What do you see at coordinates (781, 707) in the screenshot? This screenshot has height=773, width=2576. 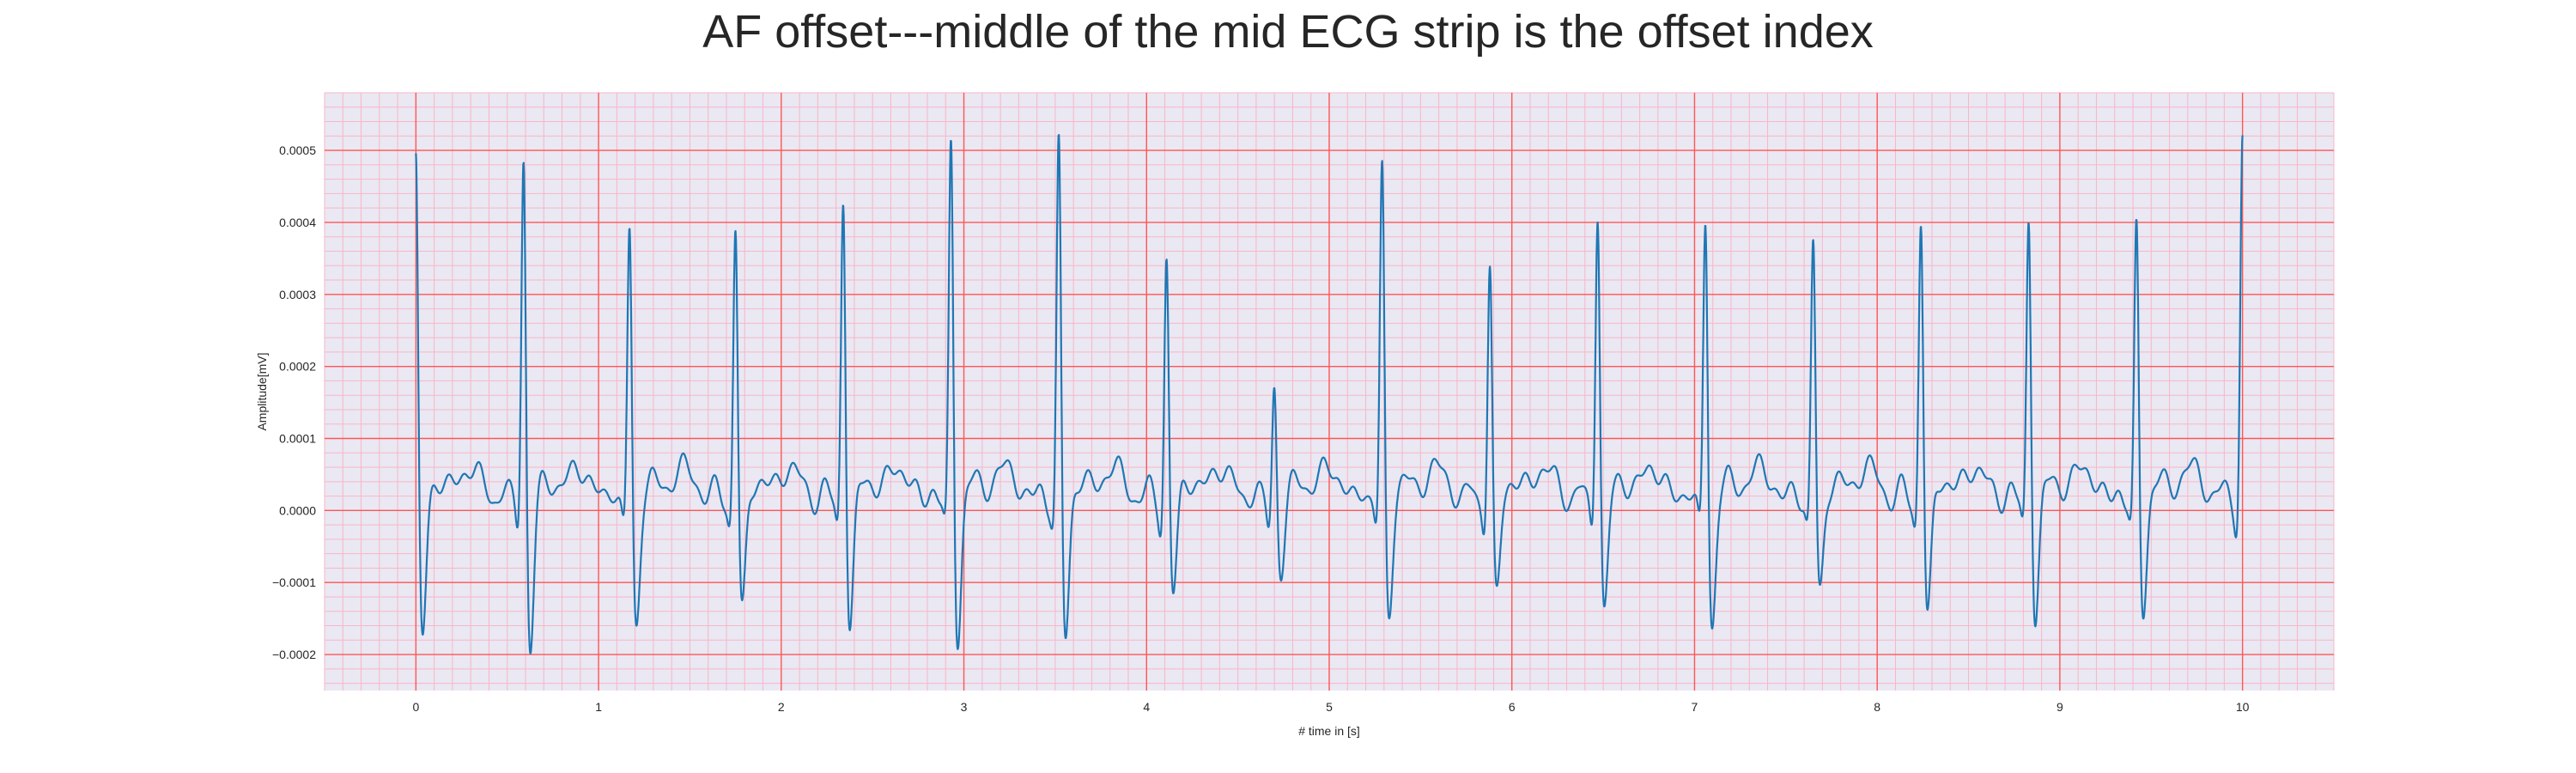 I see `x-tick-label: 2` at bounding box center [781, 707].